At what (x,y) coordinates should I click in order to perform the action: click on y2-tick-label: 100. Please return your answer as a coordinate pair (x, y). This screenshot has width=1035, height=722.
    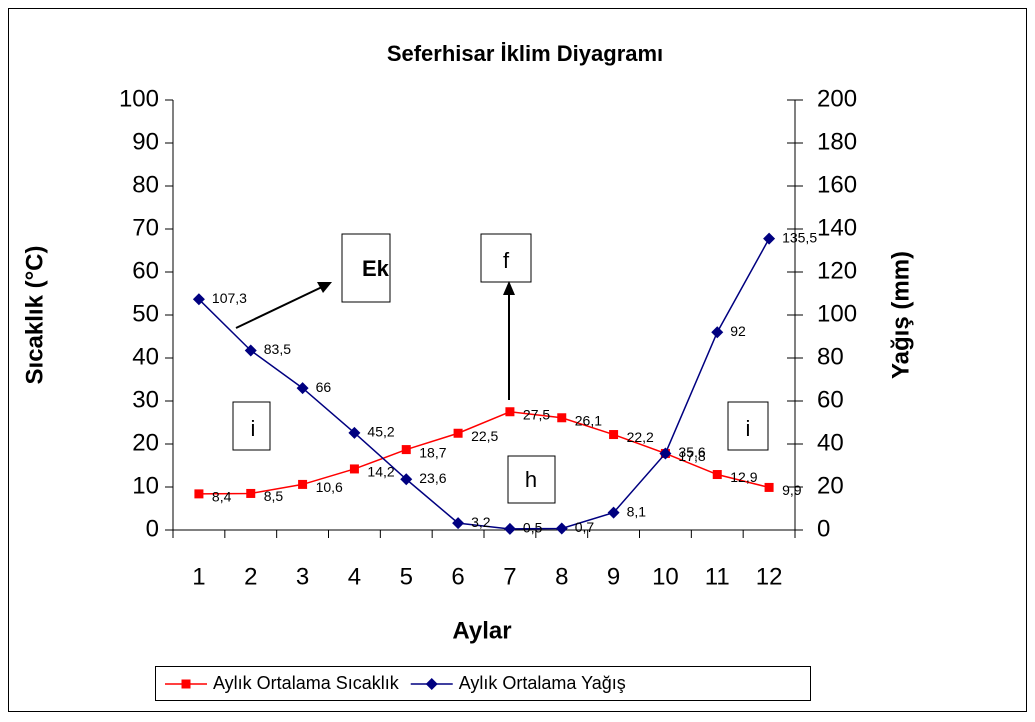
    Looking at the image, I should click on (837, 313).